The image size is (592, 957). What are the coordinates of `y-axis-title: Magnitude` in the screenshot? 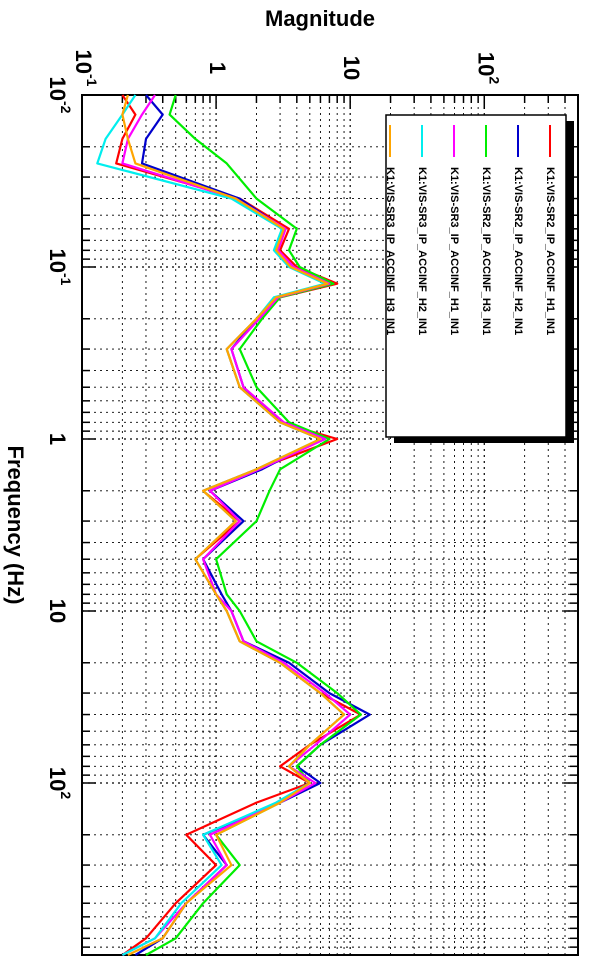 It's located at (320, 18).